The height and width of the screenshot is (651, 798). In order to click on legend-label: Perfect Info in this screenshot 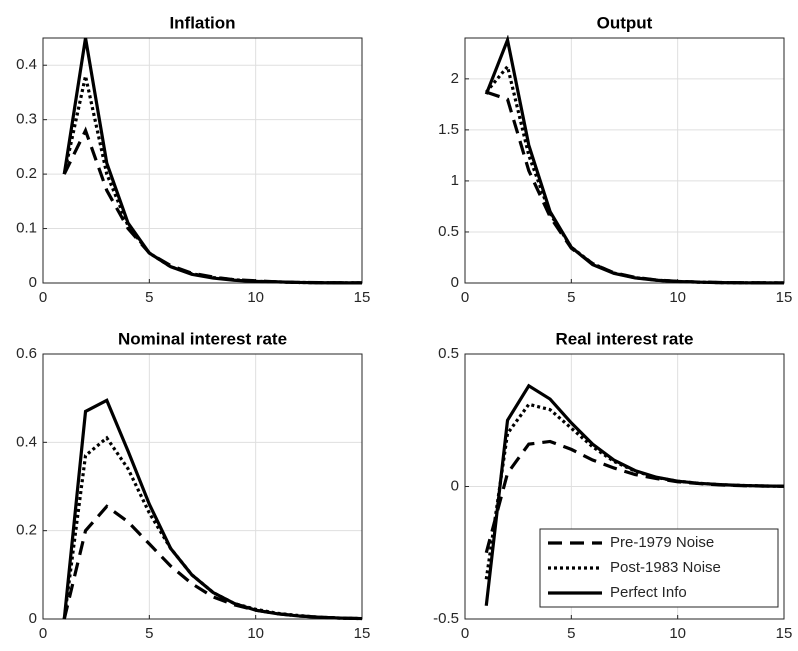, I will do `click(648, 592)`.